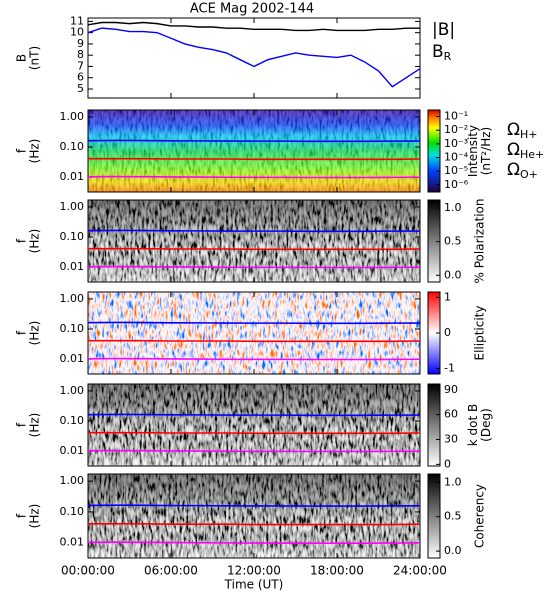  I want to click on y-tick-label: 8, so click(80, 54).